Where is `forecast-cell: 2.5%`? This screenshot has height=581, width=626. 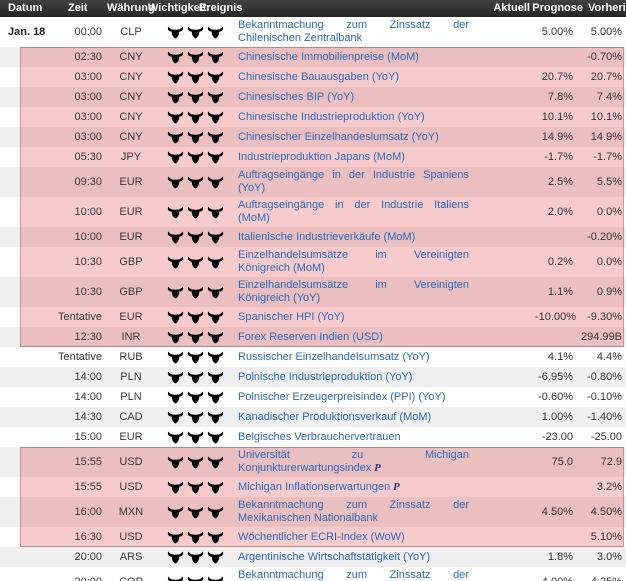
forecast-cell: 2.5% is located at coordinates (560, 182).